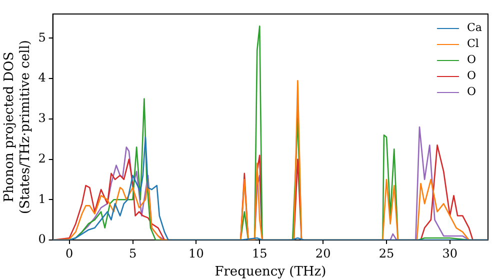 This screenshot has height=280, width=500. What do you see at coordinates (42, 199) in the screenshot?
I see `y-tick-label: 1` at bounding box center [42, 199].